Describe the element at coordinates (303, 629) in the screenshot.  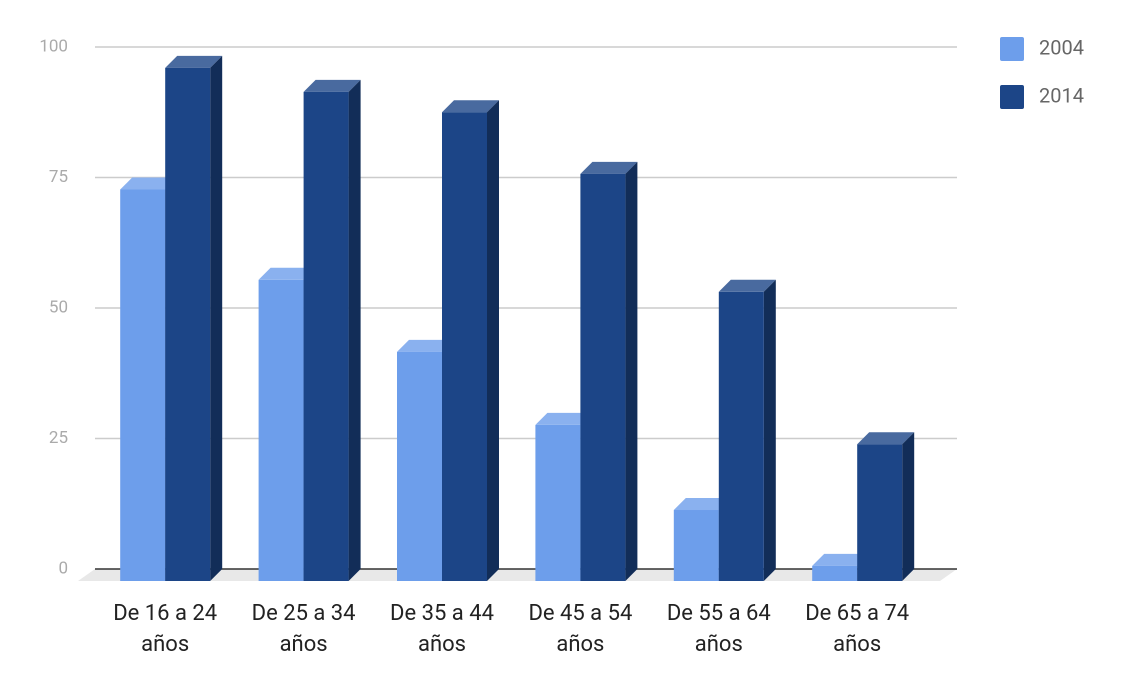
I see `x-tick-label: De 25 a 34 años` at that location.